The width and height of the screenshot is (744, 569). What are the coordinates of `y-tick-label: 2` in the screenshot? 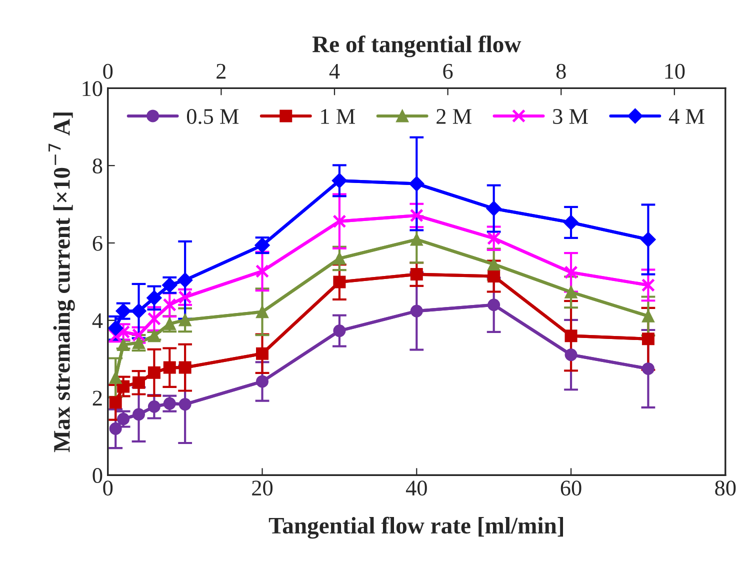 It's located at (97, 398).